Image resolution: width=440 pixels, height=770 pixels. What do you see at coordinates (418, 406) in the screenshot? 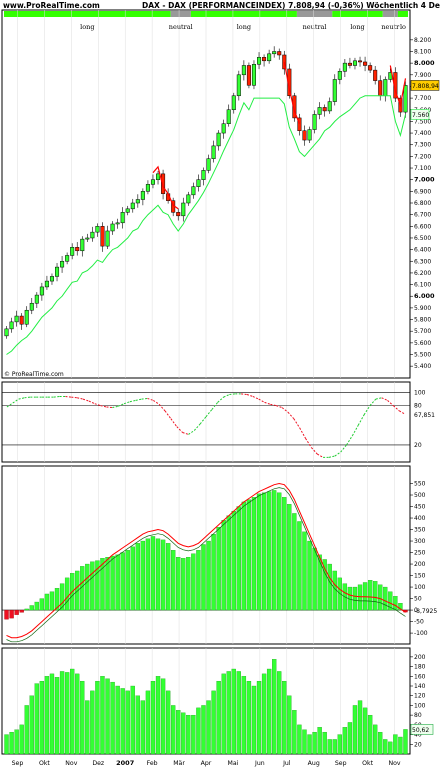
I see `osc-tick-label: 80` at bounding box center [418, 406].